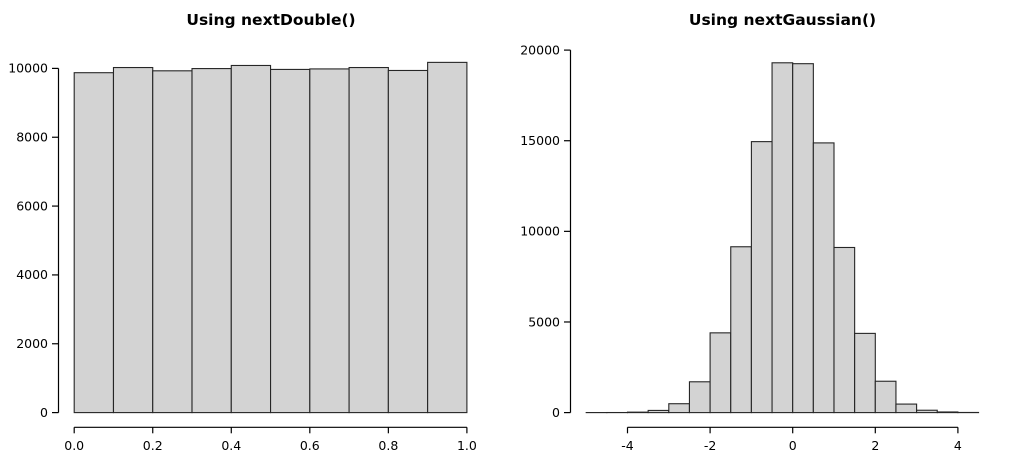 This screenshot has width=1024, height=470. What do you see at coordinates (544, 321) in the screenshot?
I see `y-tick-label: 5000` at bounding box center [544, 321].